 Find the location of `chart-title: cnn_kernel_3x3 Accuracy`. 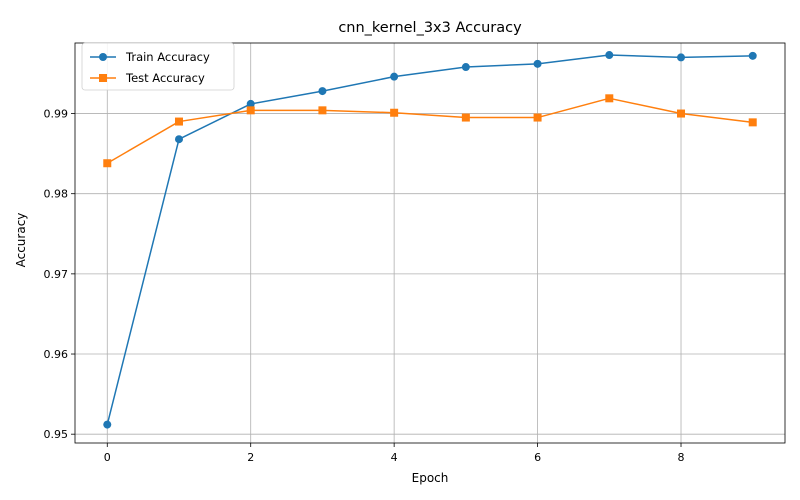

chart-title: cnn_kernel_3x3 Accuracy is located at coordinates (430, 28).